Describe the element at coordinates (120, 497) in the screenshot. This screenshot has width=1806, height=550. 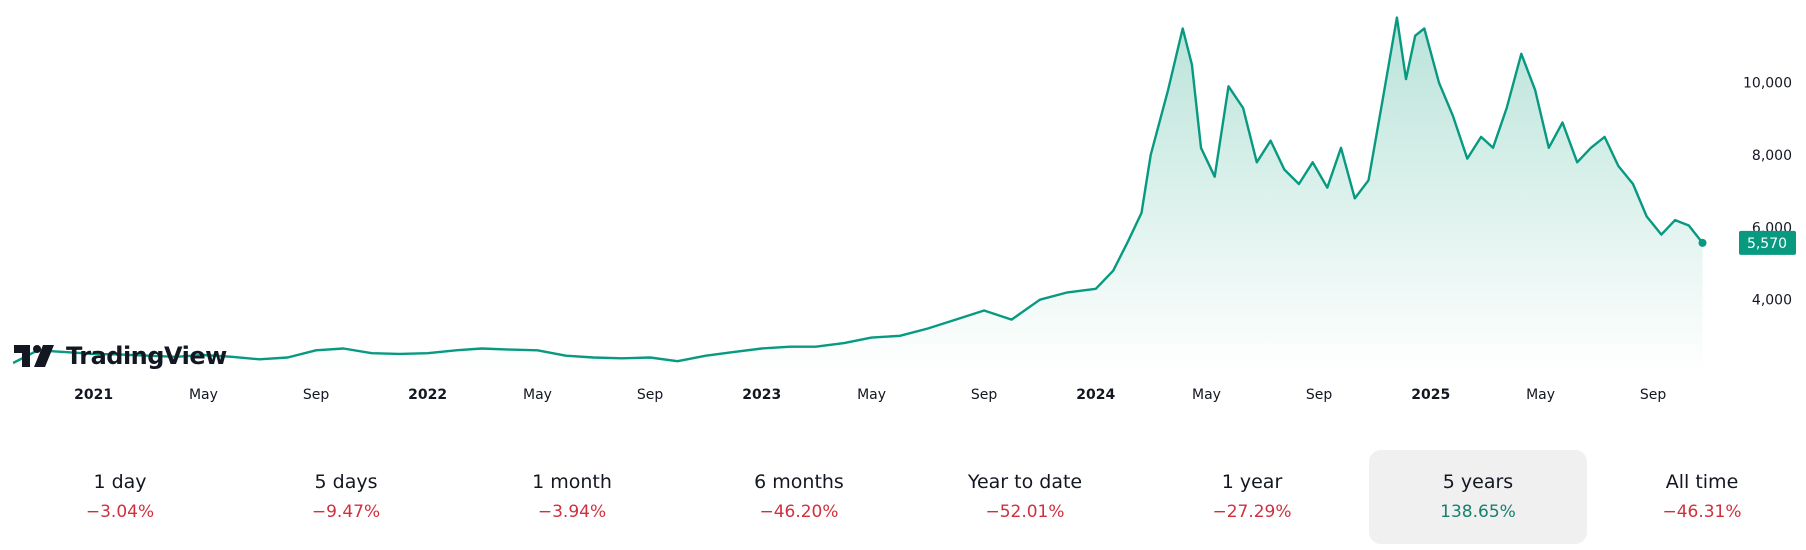
I see `period-option-1-day: 1 day −3.04%` at that location.